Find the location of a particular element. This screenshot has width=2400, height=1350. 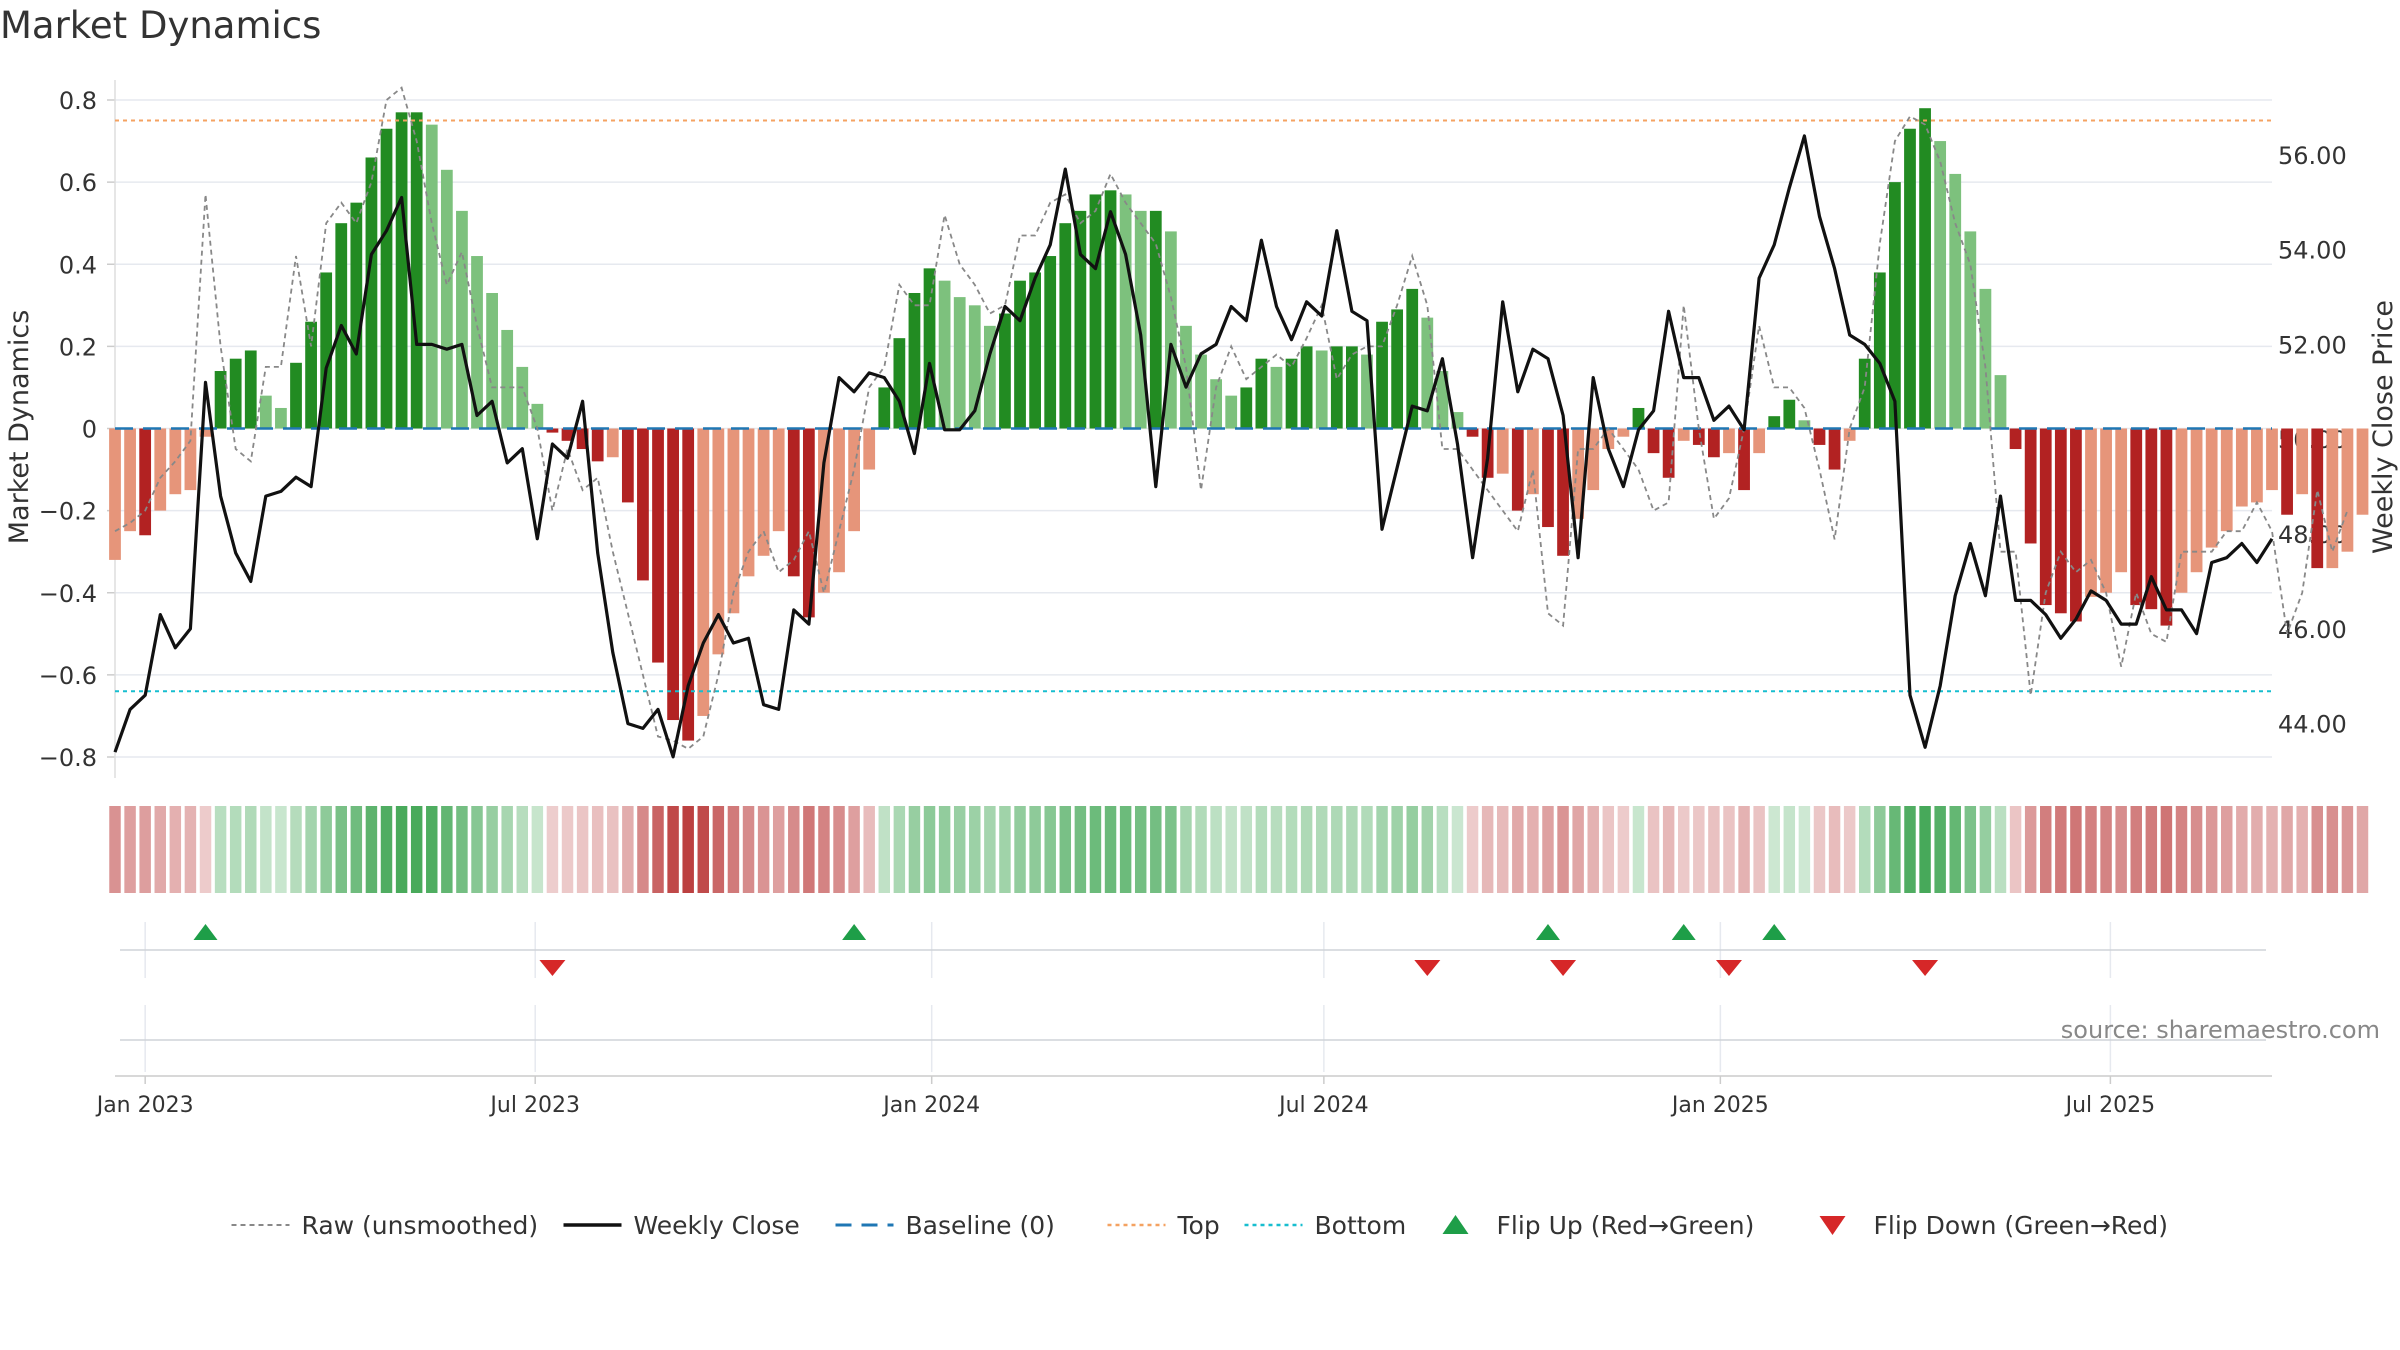

flip-down-marker is located at coordinates (1925, 968).